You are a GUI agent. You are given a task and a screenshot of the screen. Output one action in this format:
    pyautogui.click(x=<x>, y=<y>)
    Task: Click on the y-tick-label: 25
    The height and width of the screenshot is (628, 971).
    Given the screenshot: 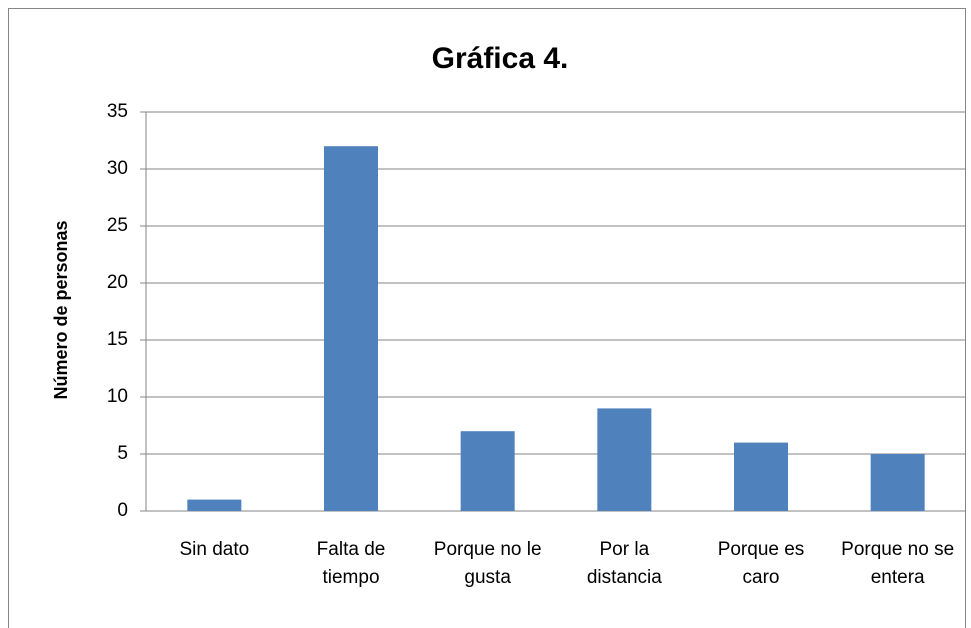 What is the action you would take?
    pyautogui.click(x=117, y=225)
    